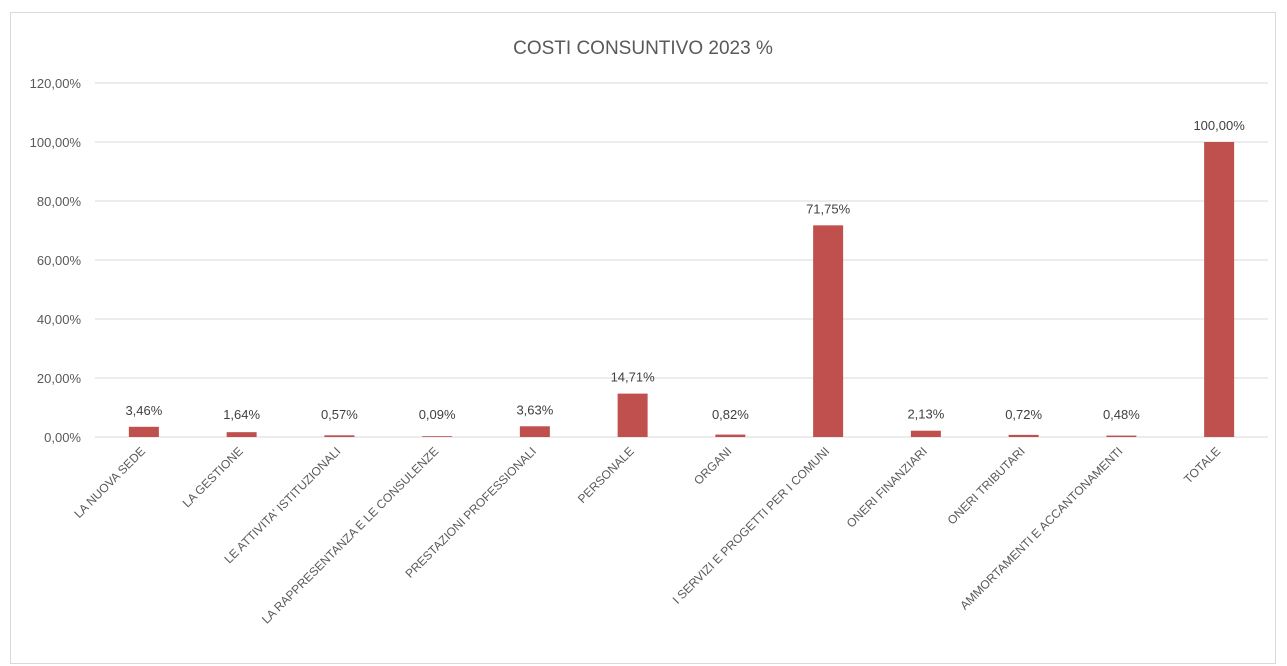 This screenshot has width=1287, height=666. Describe the element at coordinates (1121, 414) in the screenshot. I see `data-label: 0,48%` at that location.